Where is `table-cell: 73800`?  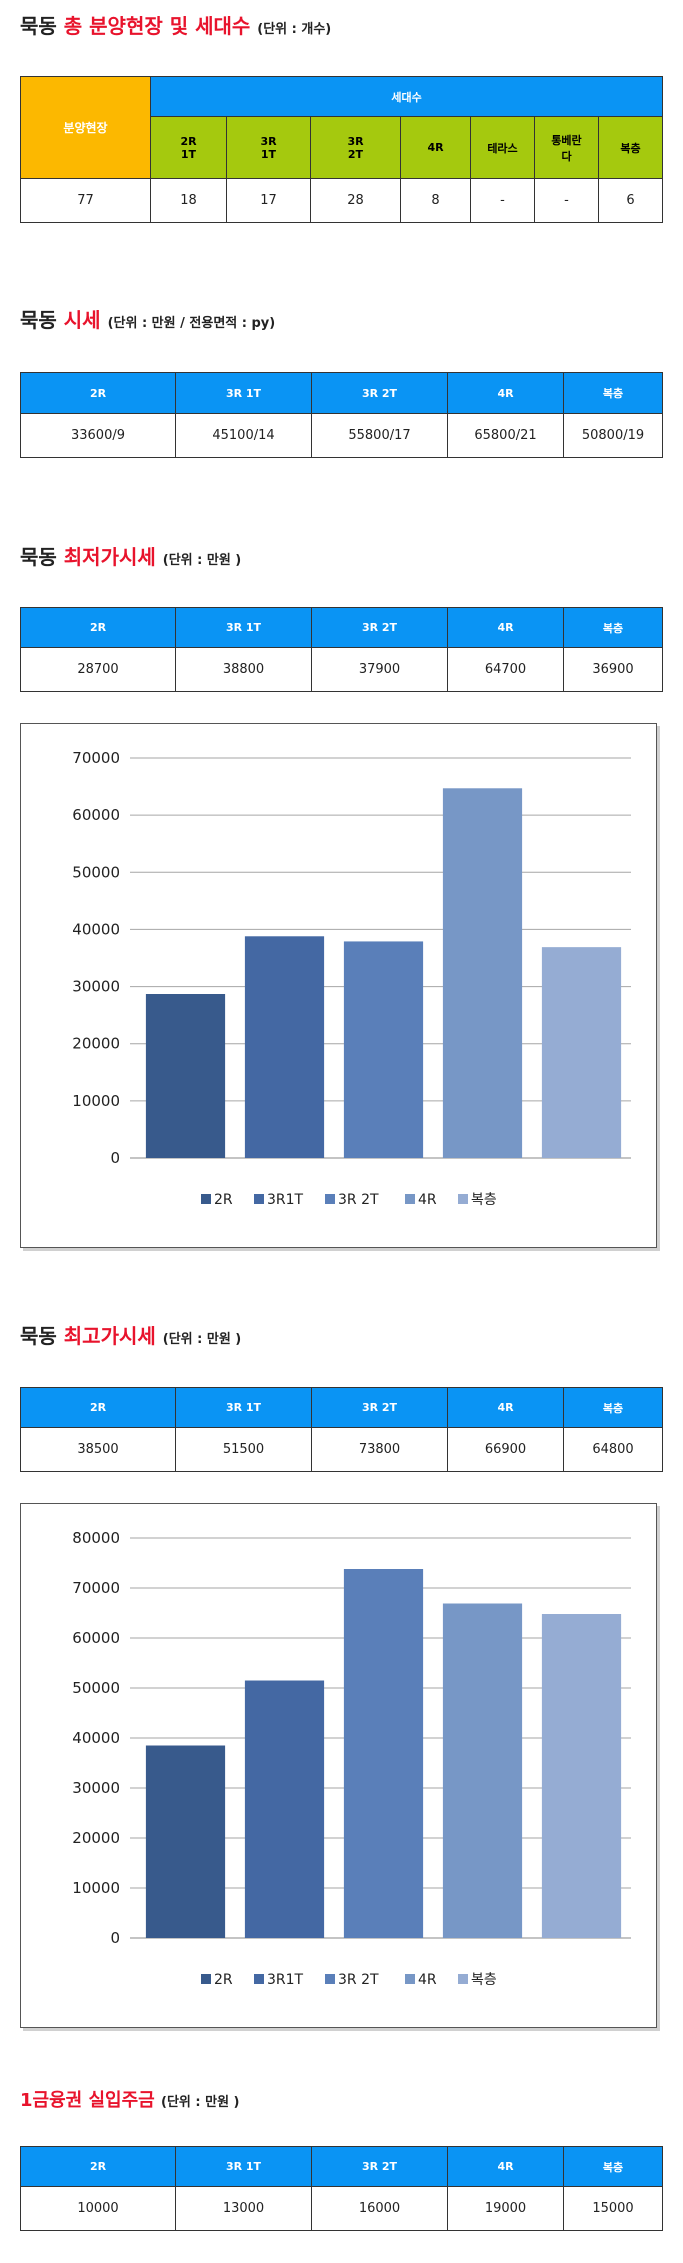 table-cell: 73800 is located at coordinates (379, 1449).